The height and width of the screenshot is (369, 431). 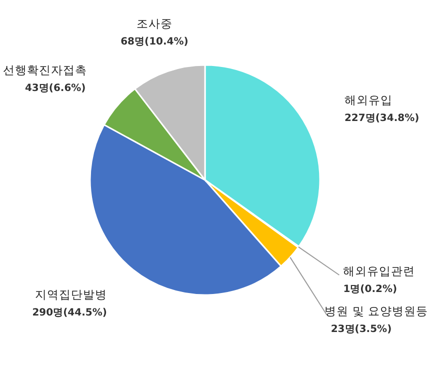 I want to click on data-label: 43명(6.6%), so click(x=55, y=88).